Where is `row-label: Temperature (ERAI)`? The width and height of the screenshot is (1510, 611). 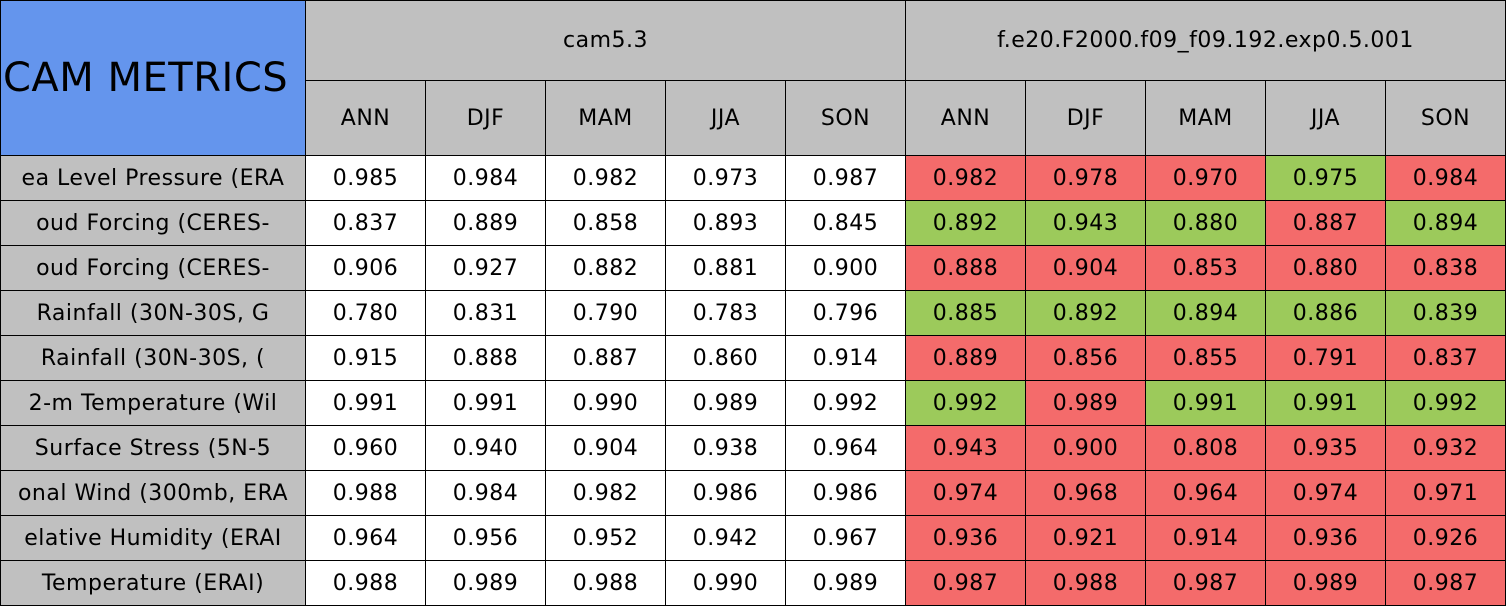
row-label: Temperature (ERAI) is located at coordinates (153, 583).